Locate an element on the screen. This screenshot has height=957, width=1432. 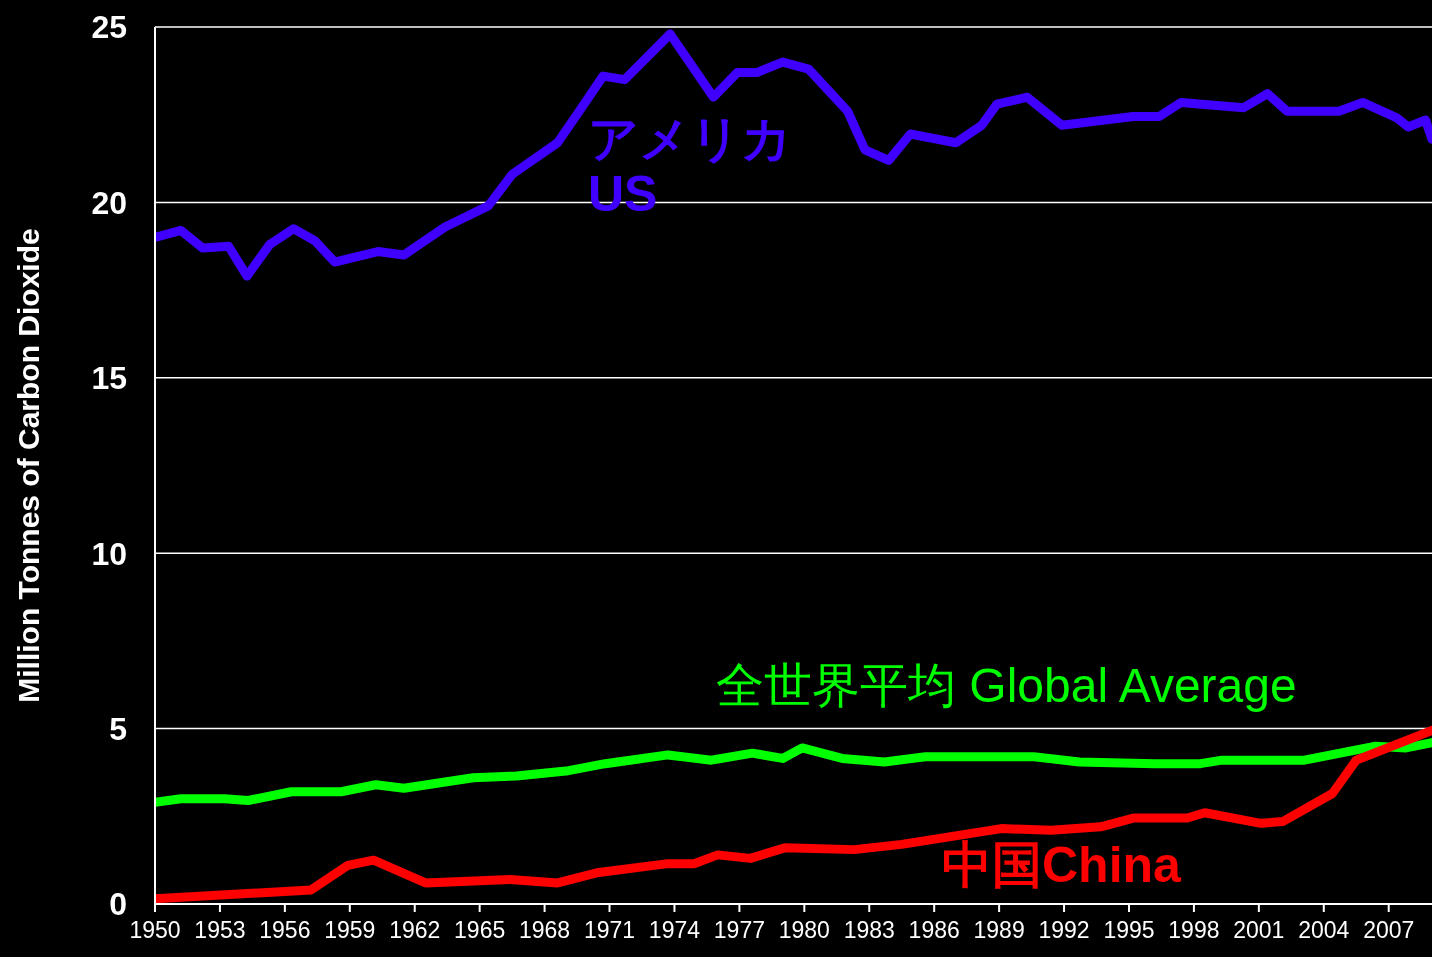
series-label: 中国China is located at coordinates (1061, 865).